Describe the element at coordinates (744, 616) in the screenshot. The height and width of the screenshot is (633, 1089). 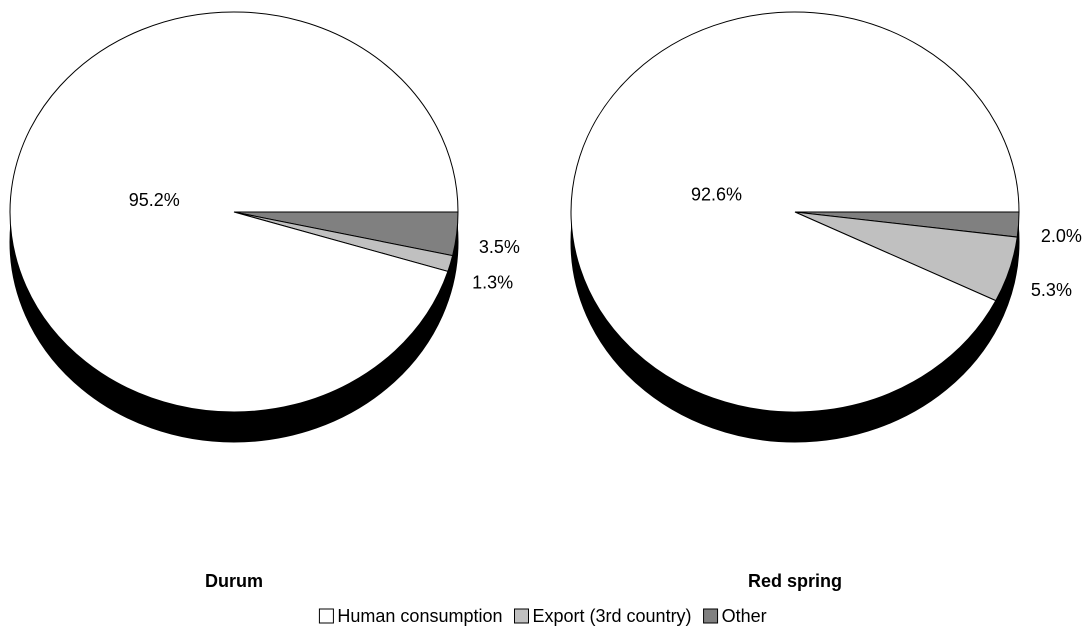
I see `legend-label: Other` at that location.